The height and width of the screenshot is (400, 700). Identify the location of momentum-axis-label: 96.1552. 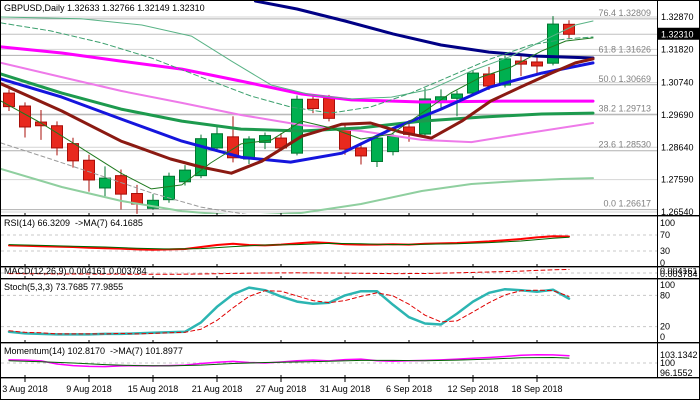
(676, 373).